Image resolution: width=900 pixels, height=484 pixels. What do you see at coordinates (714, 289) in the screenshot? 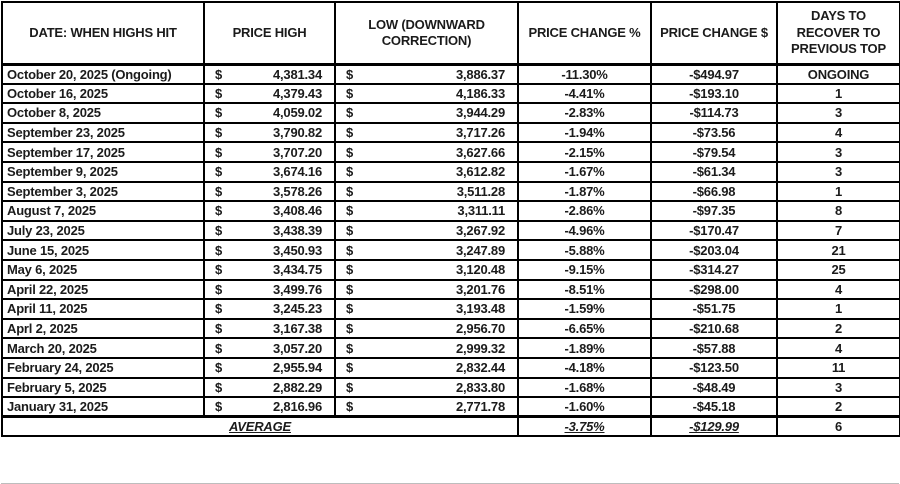
I see `price-change-dollar-cell: -$298.00` at bounding box center [714, 289].